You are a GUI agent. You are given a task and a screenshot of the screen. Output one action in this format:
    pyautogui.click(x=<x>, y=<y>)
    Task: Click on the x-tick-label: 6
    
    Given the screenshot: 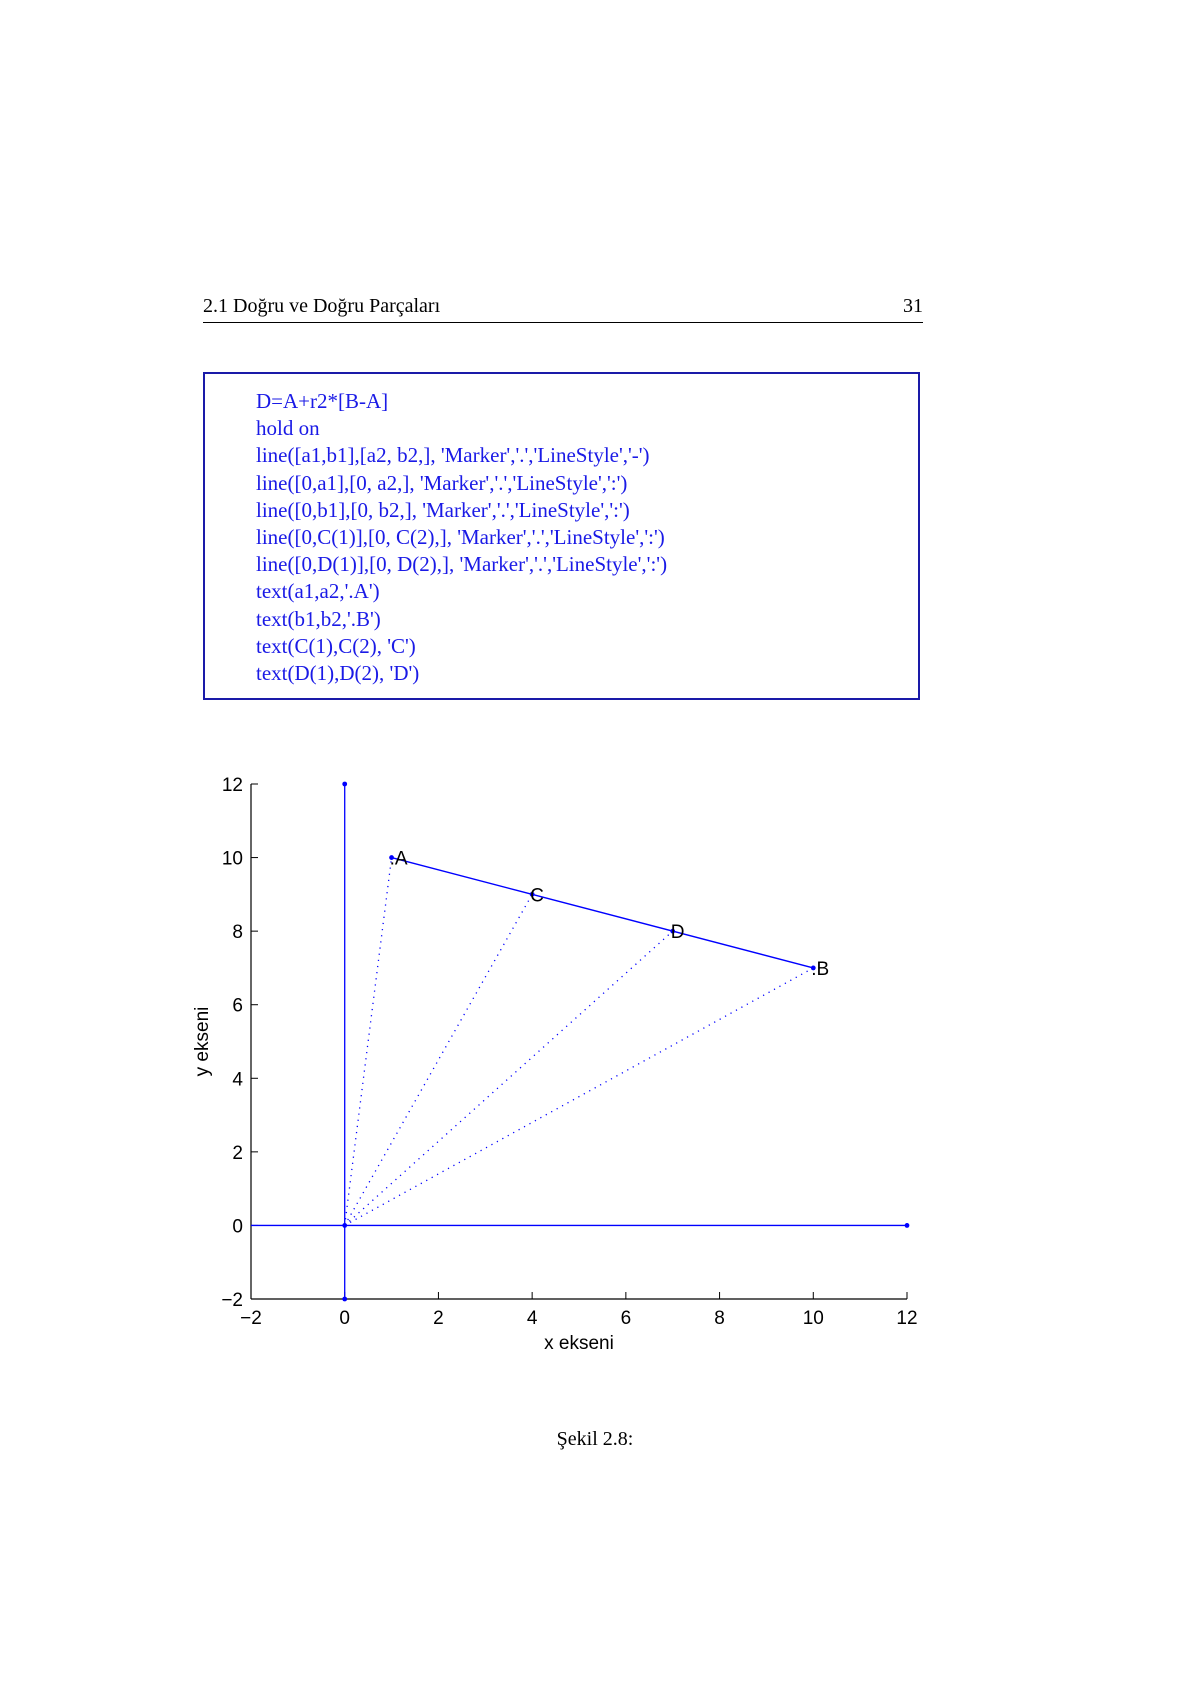 What is the action you would take?
    pyautogui.click(x=626, y=1318)
    